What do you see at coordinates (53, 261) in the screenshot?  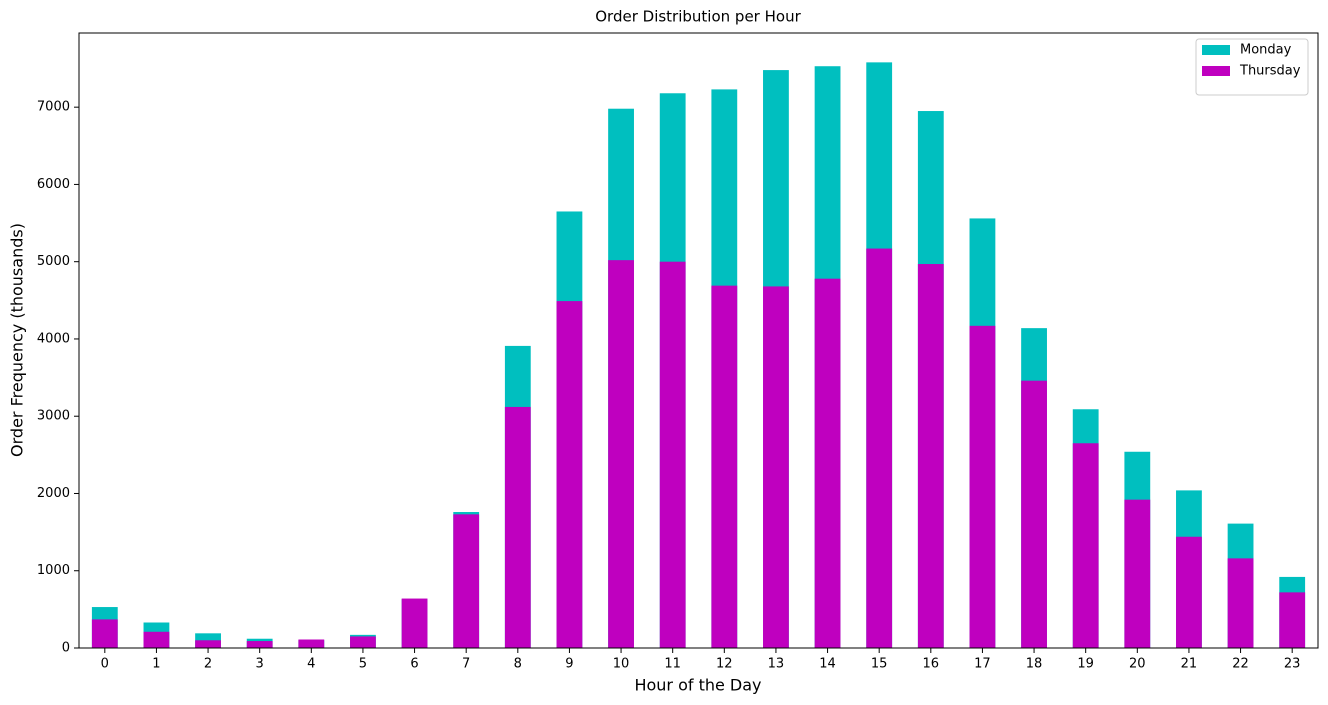 I see `y-tick-label: 5000` at bounding box center [53, 261].